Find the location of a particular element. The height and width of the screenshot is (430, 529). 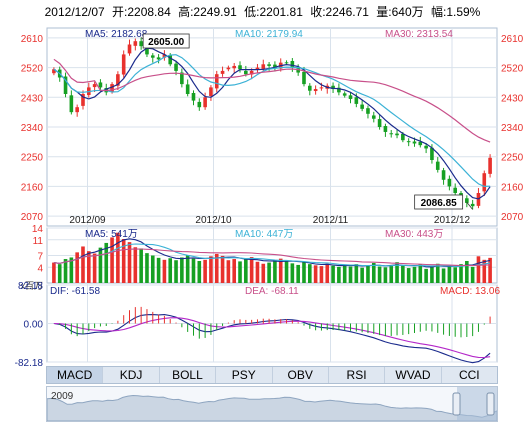

header-low: 低:2201.81 is located at coordinates (273, 12).